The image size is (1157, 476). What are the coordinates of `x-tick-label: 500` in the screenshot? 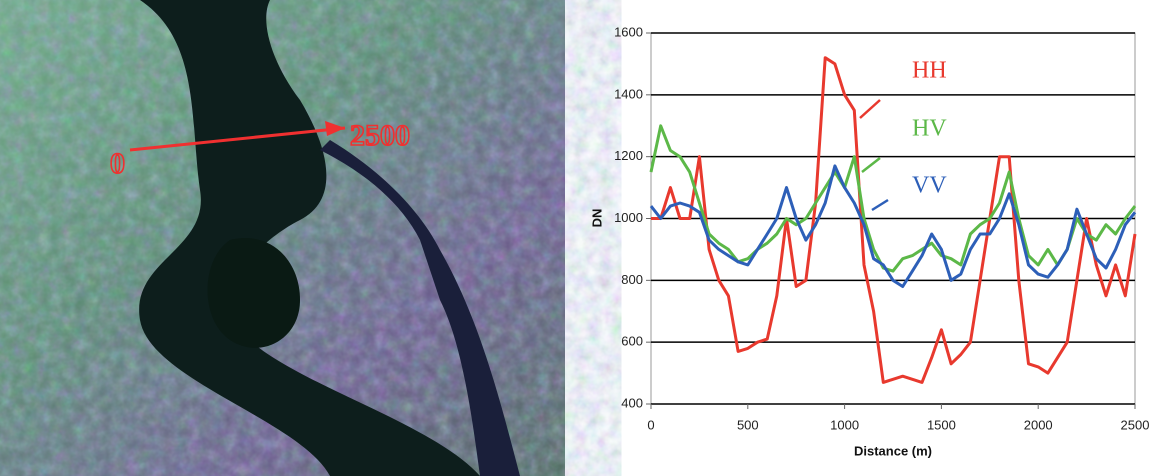 It's located at (748, 424).